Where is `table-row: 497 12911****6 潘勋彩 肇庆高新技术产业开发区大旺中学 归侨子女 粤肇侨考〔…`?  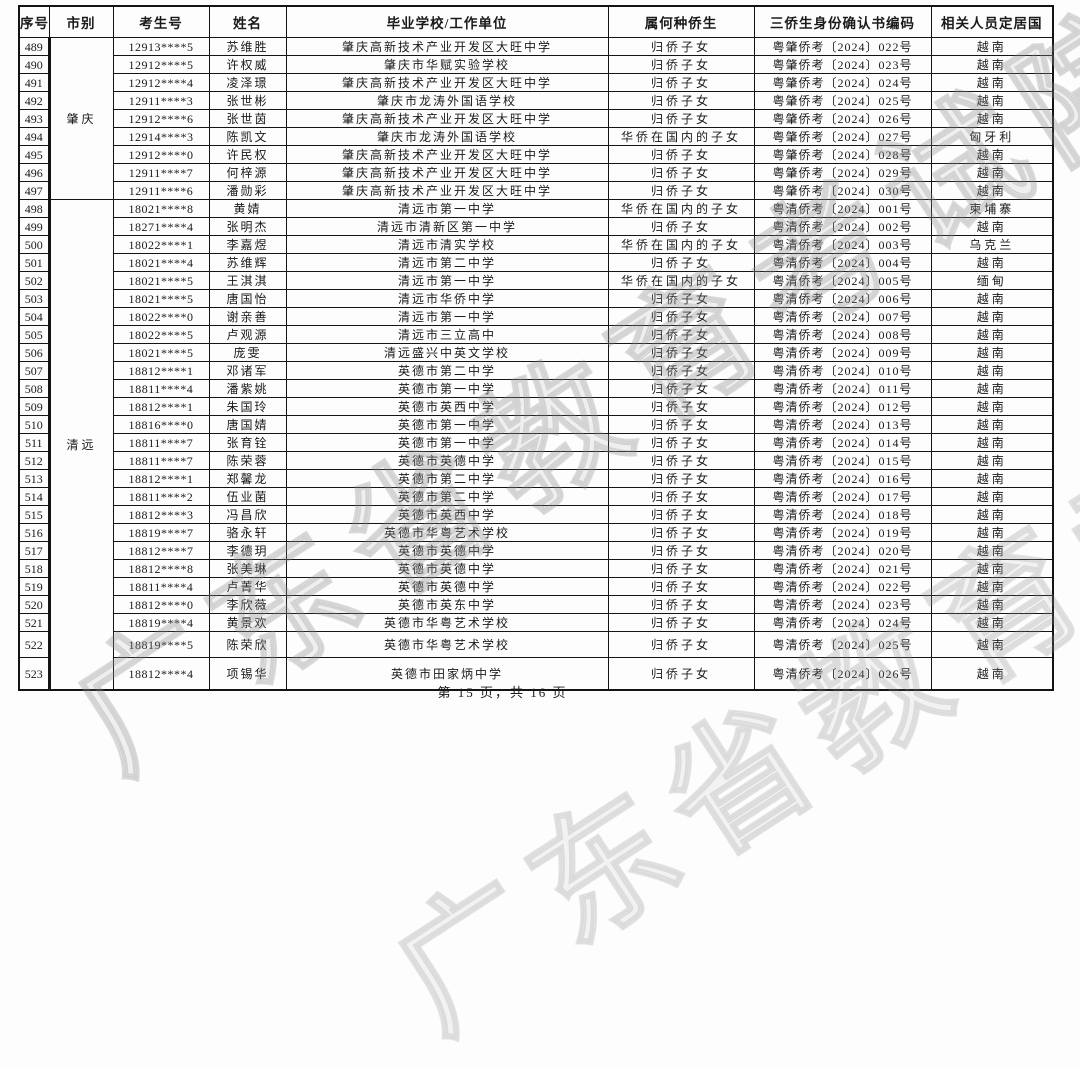 table-row: 497 12911****6 潘勋彩 肇庆高新技术产业开发区大旺中学 归侨子女 粤肇侨考〔… is located at coordinates (536, 190).